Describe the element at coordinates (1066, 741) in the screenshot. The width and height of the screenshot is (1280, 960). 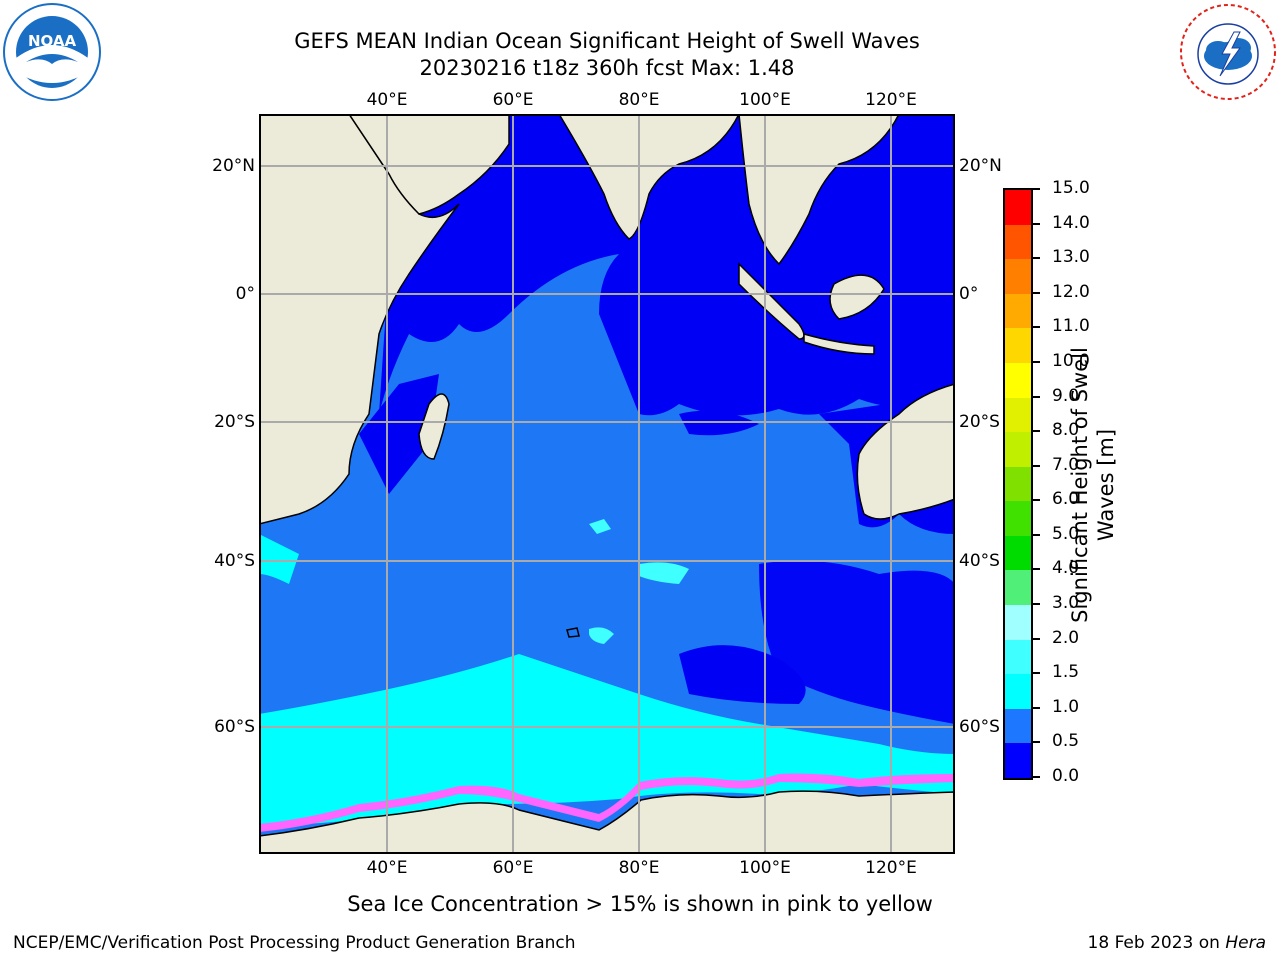
I see `colorbar-tick-label: 0.5` at that location.